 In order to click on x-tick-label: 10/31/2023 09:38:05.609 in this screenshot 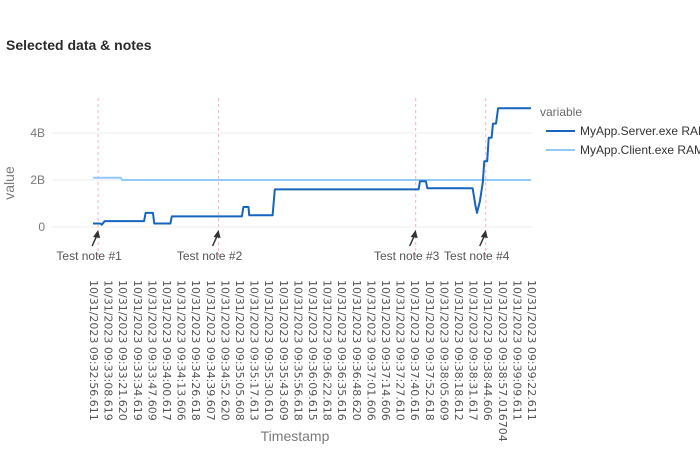, I will do `click(443, 350)`.